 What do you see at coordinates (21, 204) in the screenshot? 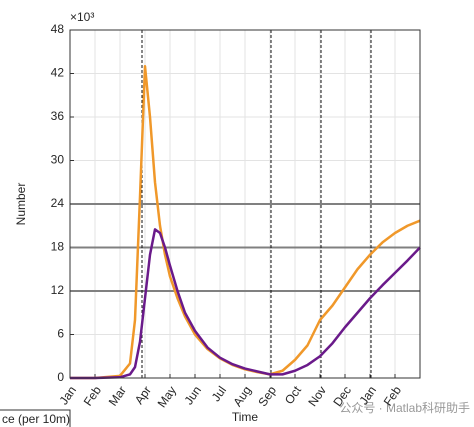
I see `y-axis-label: Number` at bounding box center [21, 204].